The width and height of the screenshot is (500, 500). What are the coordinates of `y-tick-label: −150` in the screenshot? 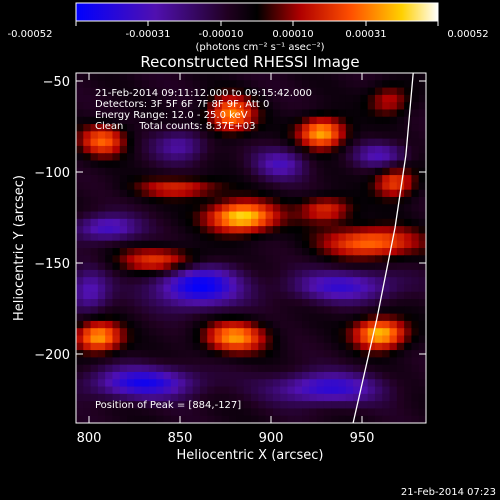 It's located at (52, 264).